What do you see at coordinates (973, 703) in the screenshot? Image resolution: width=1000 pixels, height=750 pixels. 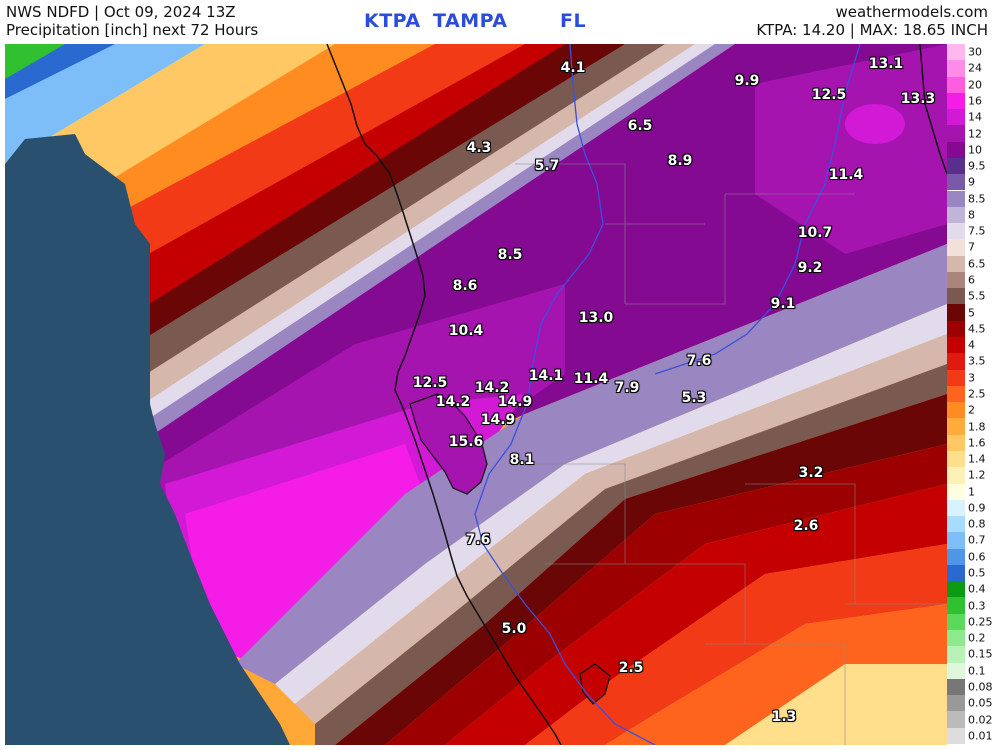 I see `legend-entry: 0.05` at bounding box center [973, 703].